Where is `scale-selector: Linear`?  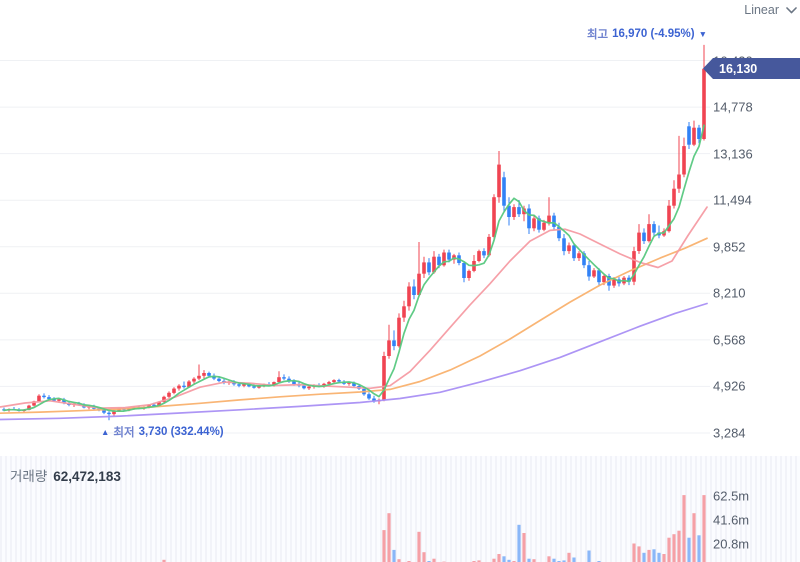 scale-selector: Linear is located at coordinates (770, 10).